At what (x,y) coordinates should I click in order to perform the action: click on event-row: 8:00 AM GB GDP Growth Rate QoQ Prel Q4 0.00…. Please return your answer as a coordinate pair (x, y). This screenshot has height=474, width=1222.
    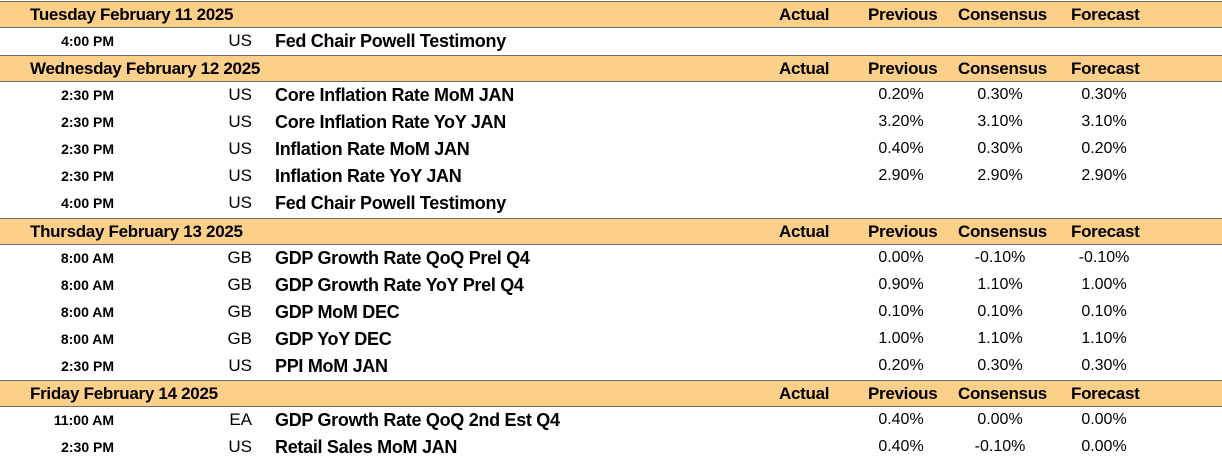
    Looking at the image, I should click on (611, 258).